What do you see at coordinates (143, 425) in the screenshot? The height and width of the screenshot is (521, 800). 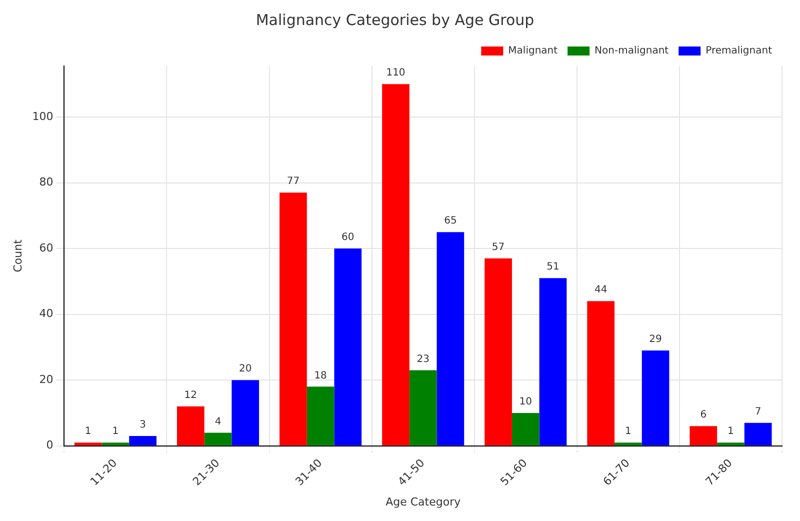 I see `data-label: 3` at bounding box center [143, 425].